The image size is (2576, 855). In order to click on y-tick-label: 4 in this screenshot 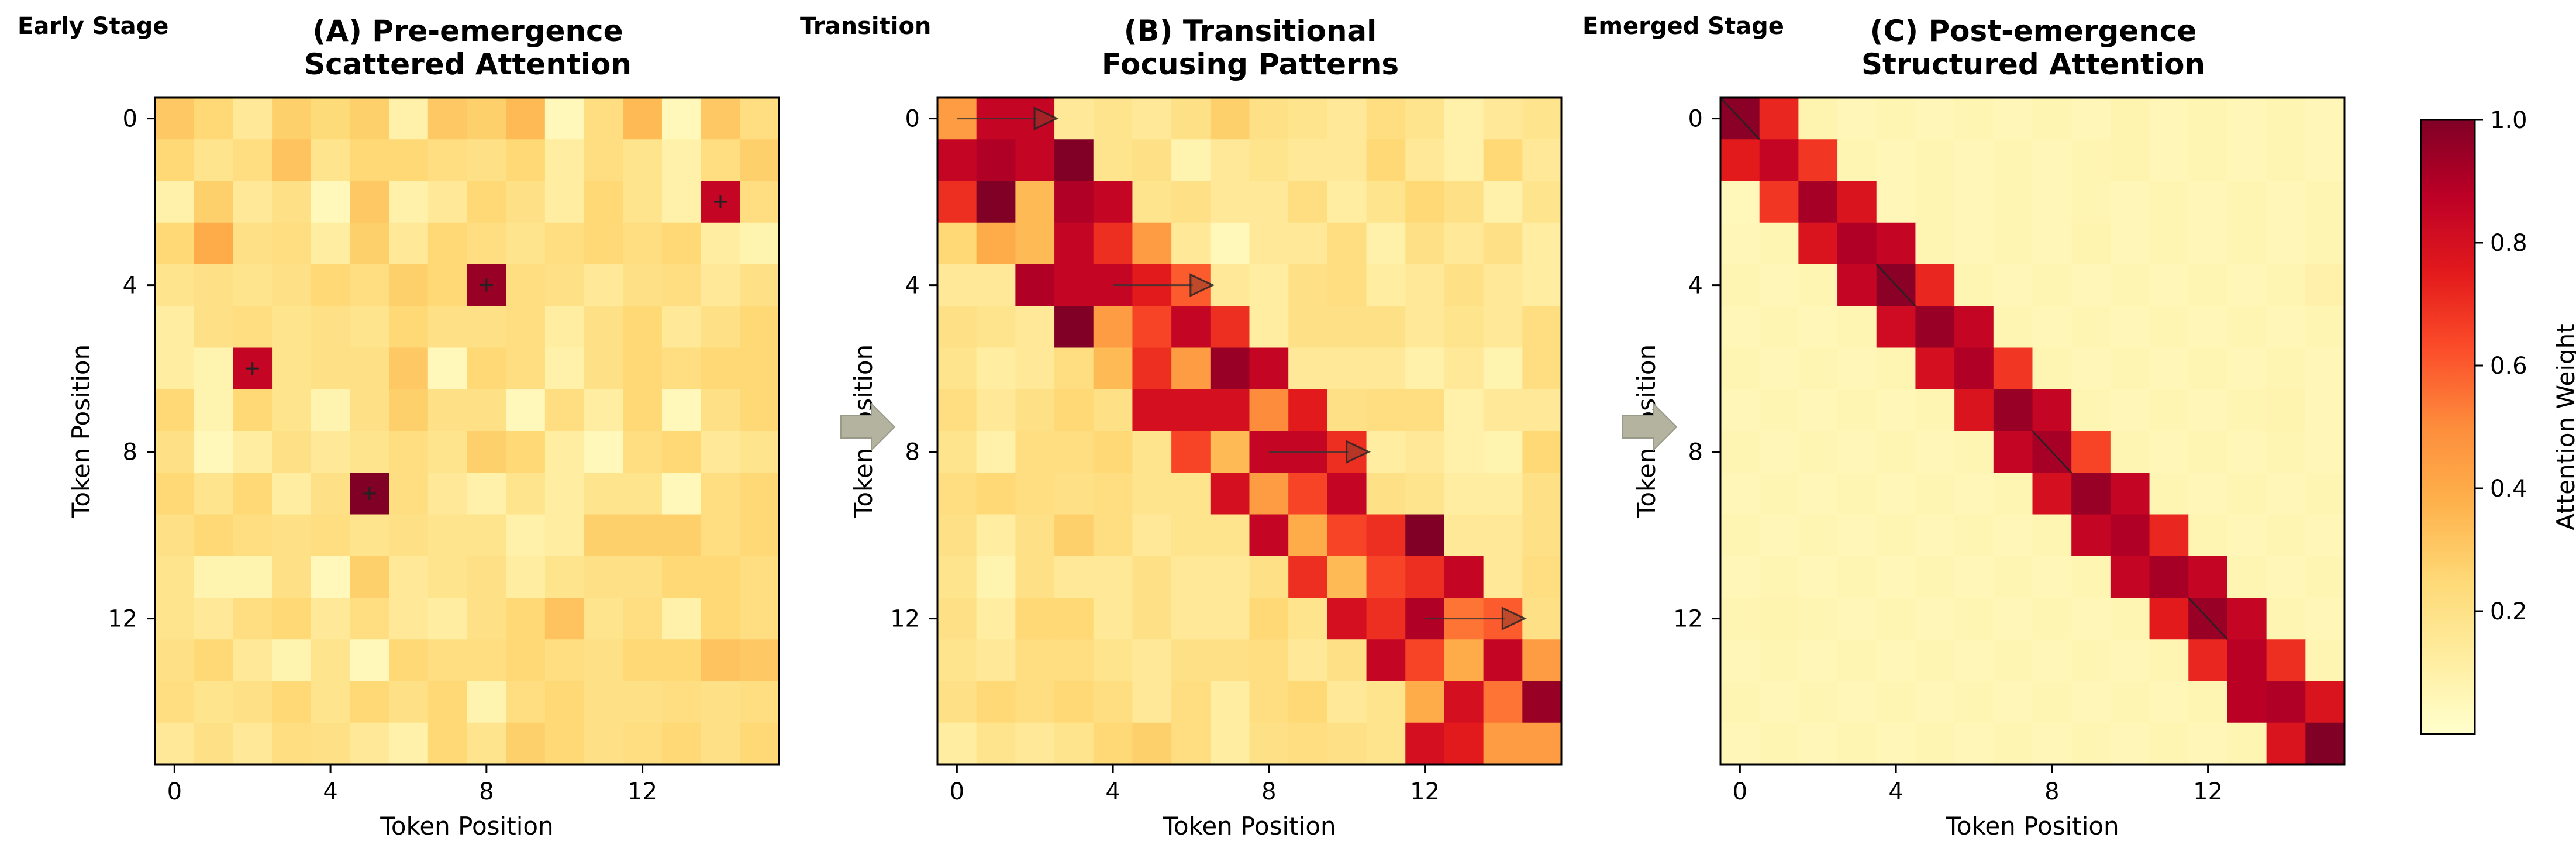, I will do `click(913, 286)`.